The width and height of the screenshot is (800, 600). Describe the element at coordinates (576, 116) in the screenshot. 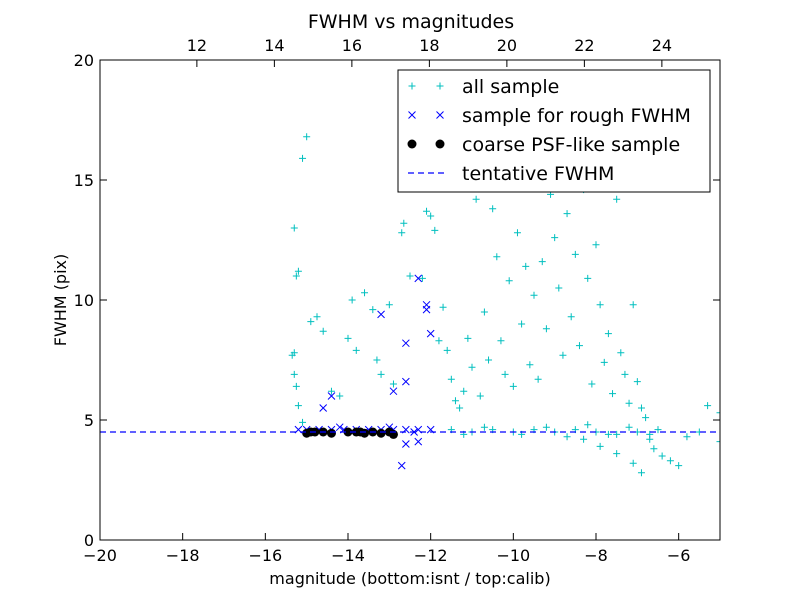

I see `legend-label: sample for rough FWHM` at that location.